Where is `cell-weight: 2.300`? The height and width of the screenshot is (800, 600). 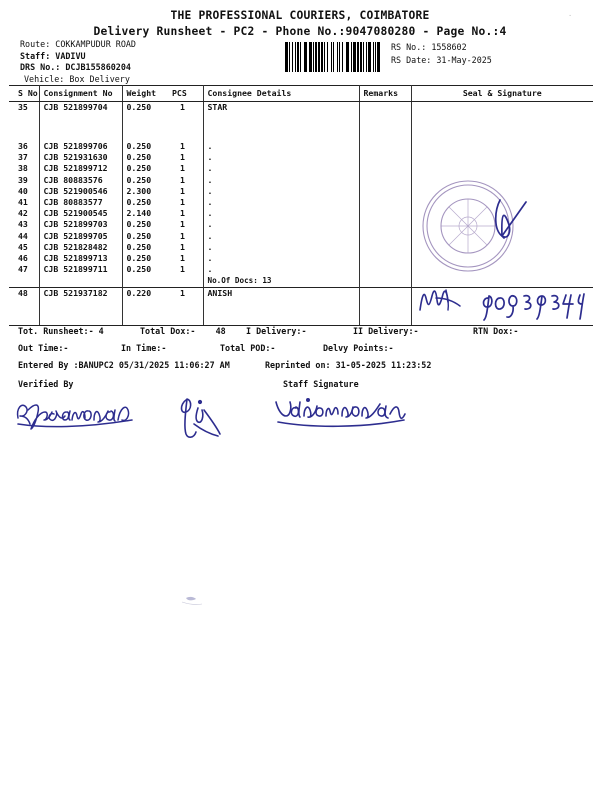
cell-weight: 2.300 is located at coordinates (145, 191).